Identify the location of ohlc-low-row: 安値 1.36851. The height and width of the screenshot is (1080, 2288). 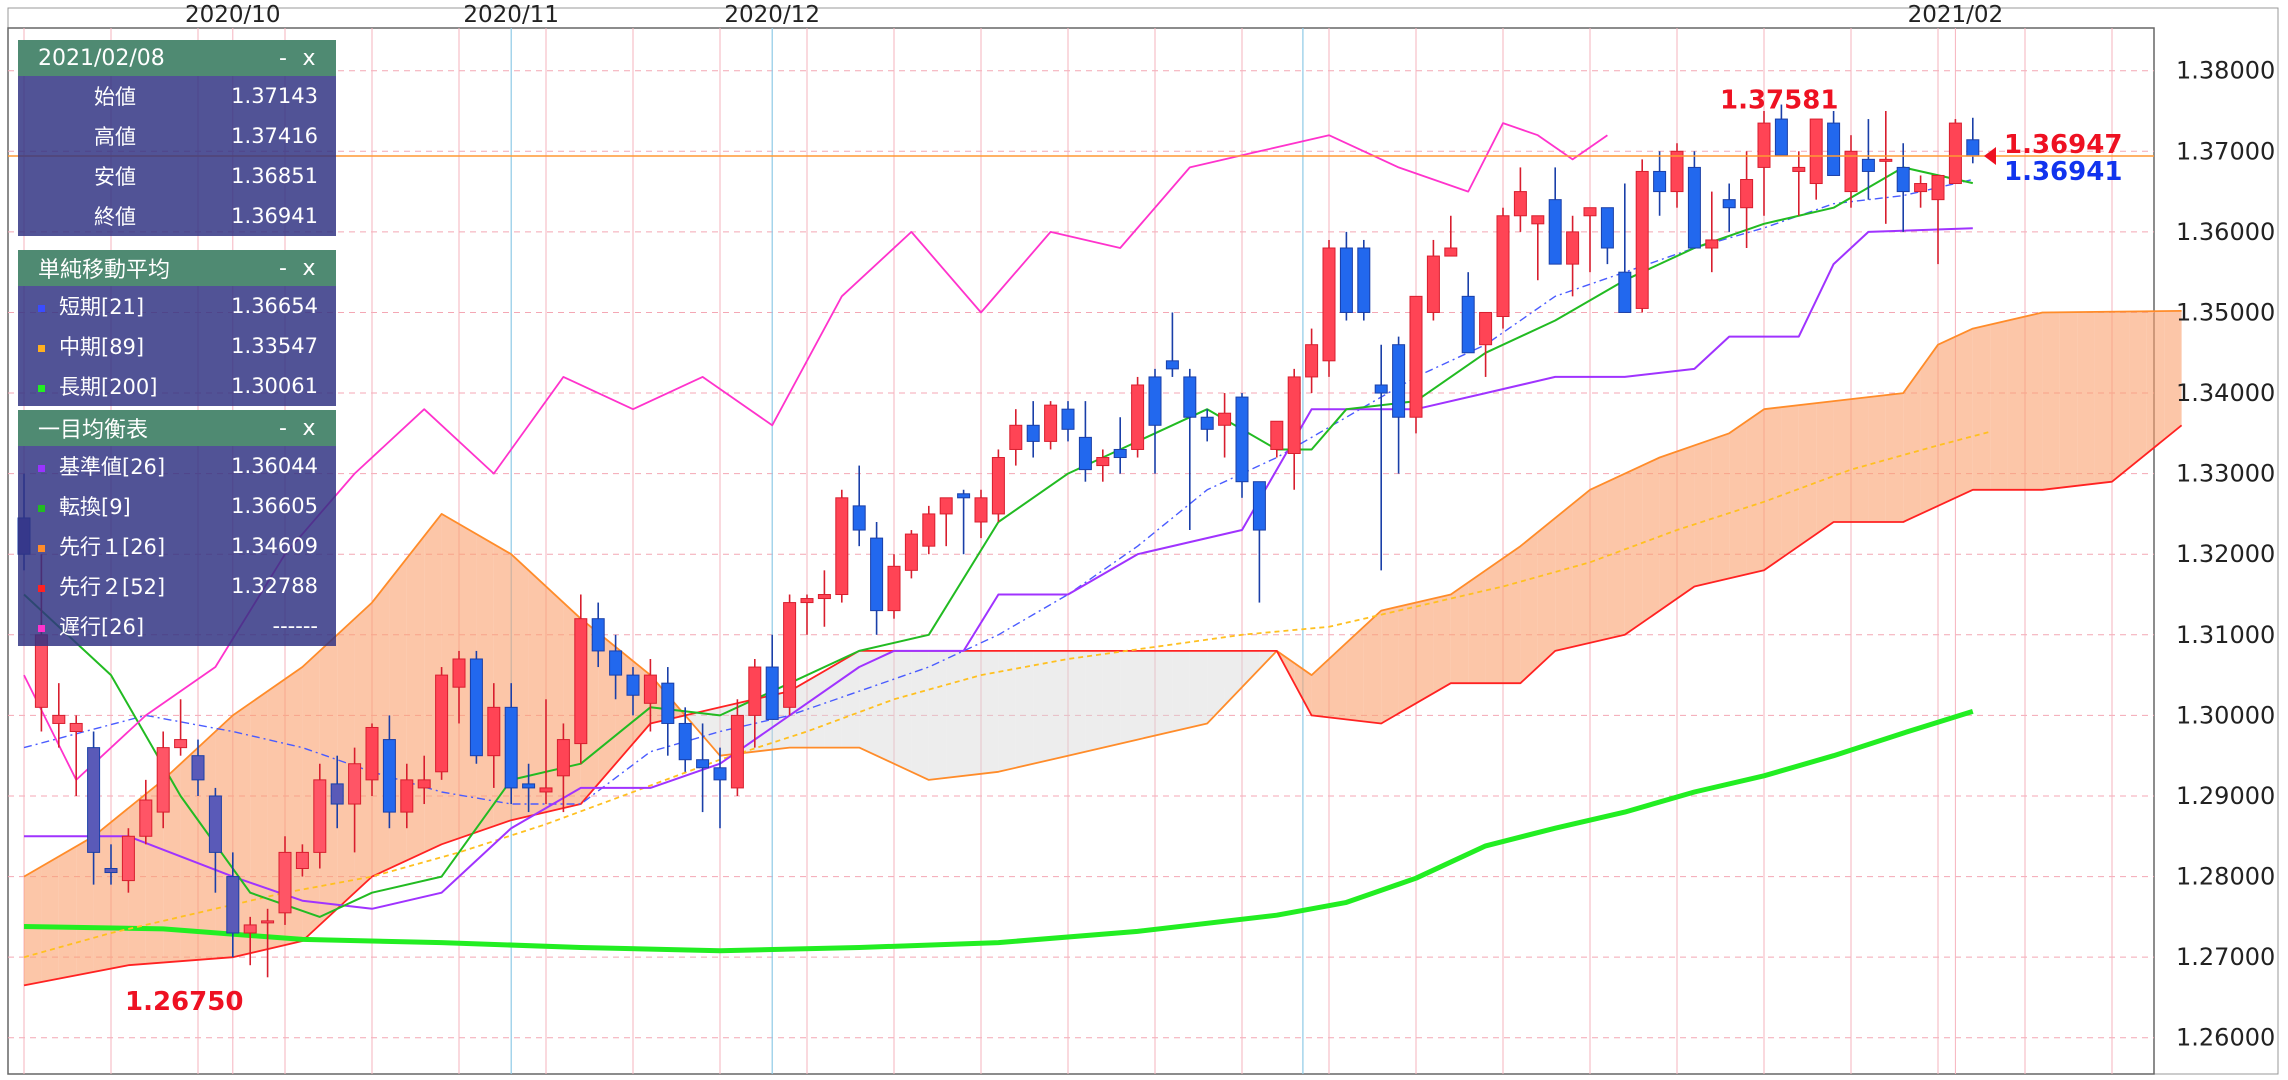
(206, 176).